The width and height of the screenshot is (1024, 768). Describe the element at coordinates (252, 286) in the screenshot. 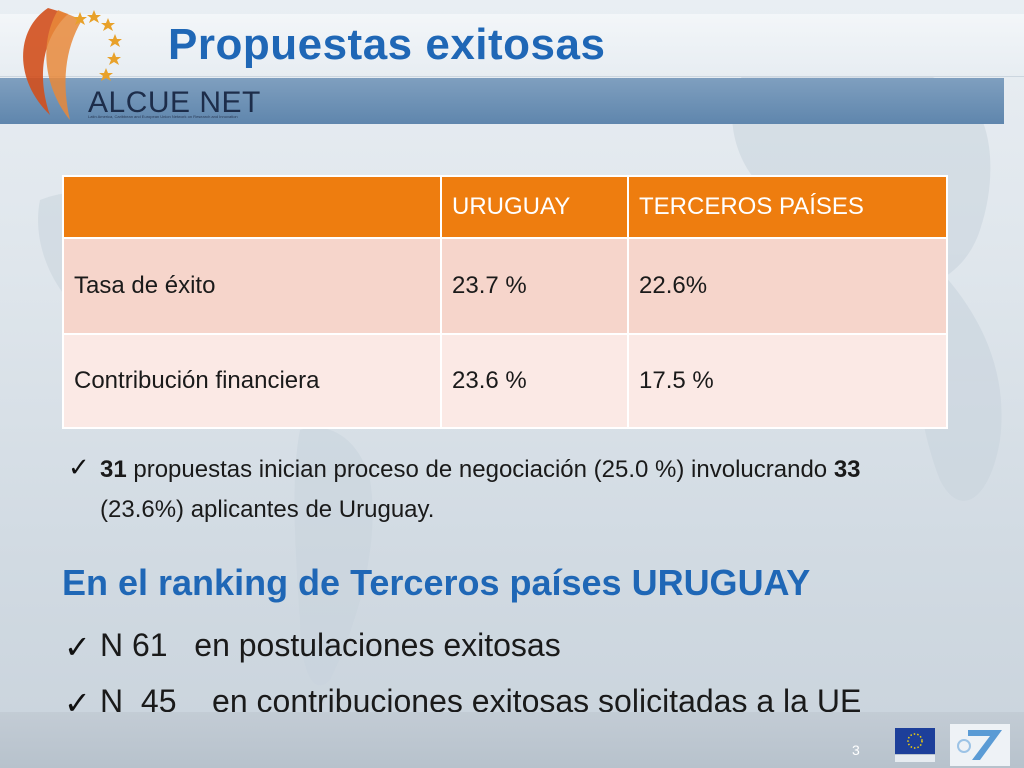

I see `table-cell: Tasa de éxito` at that location.